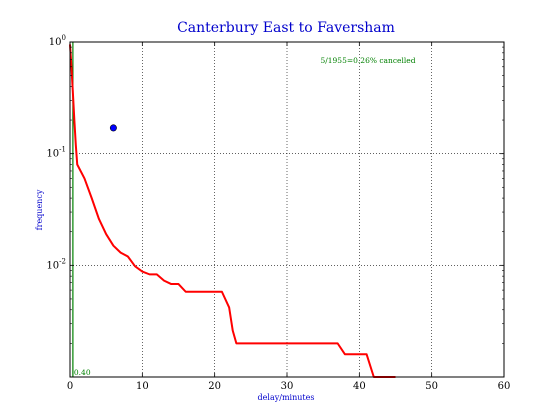  Describe the element at coordinates (359, 386) in the screenshot. I see `x-tick-label: 40` at that location.